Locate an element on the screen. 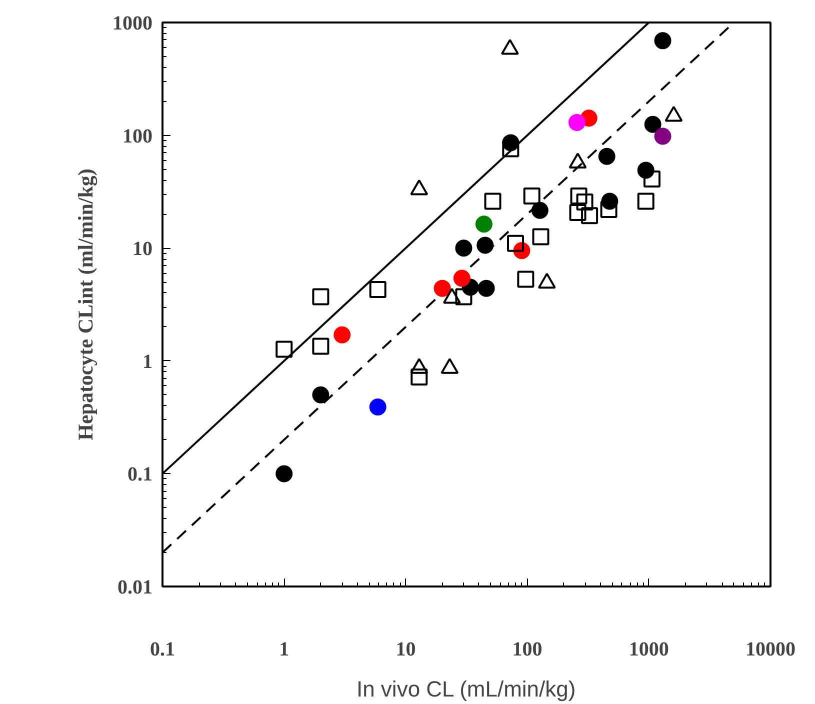 The width and height of the screenshot is (815, 704). x-tick-label: 100 is located at coordinates (527, 649).